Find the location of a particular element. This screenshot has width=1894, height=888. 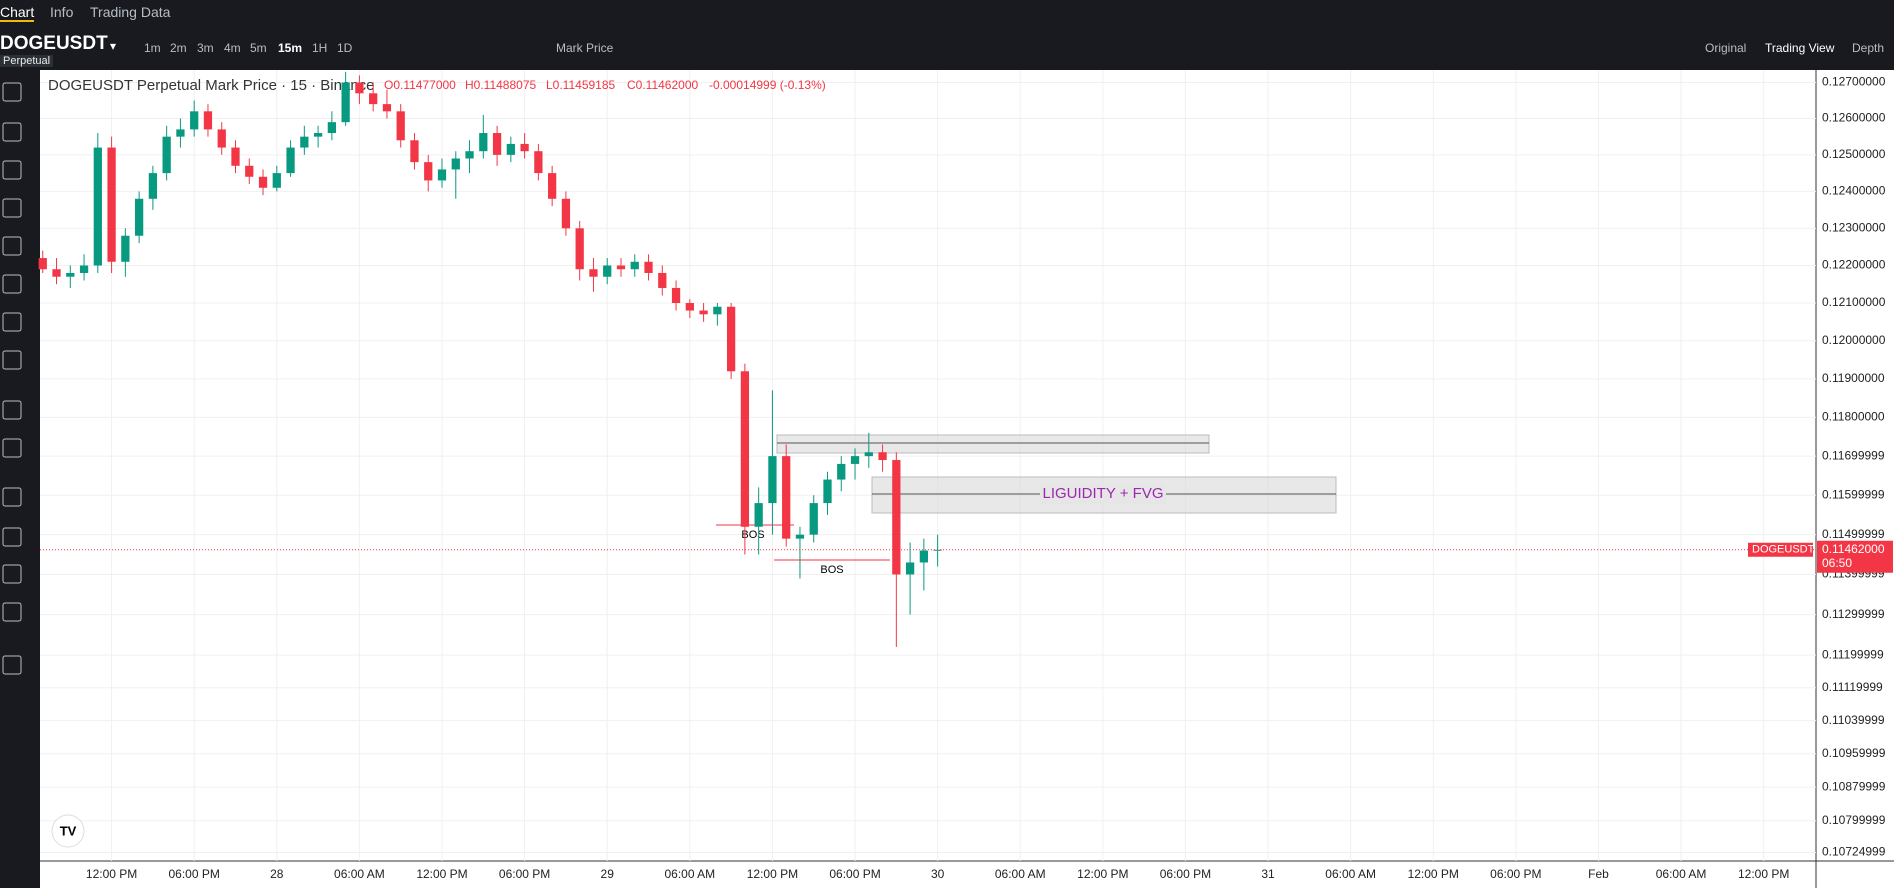

y-tick-label: 0.11119999 is located at coordinates (1852, 687).